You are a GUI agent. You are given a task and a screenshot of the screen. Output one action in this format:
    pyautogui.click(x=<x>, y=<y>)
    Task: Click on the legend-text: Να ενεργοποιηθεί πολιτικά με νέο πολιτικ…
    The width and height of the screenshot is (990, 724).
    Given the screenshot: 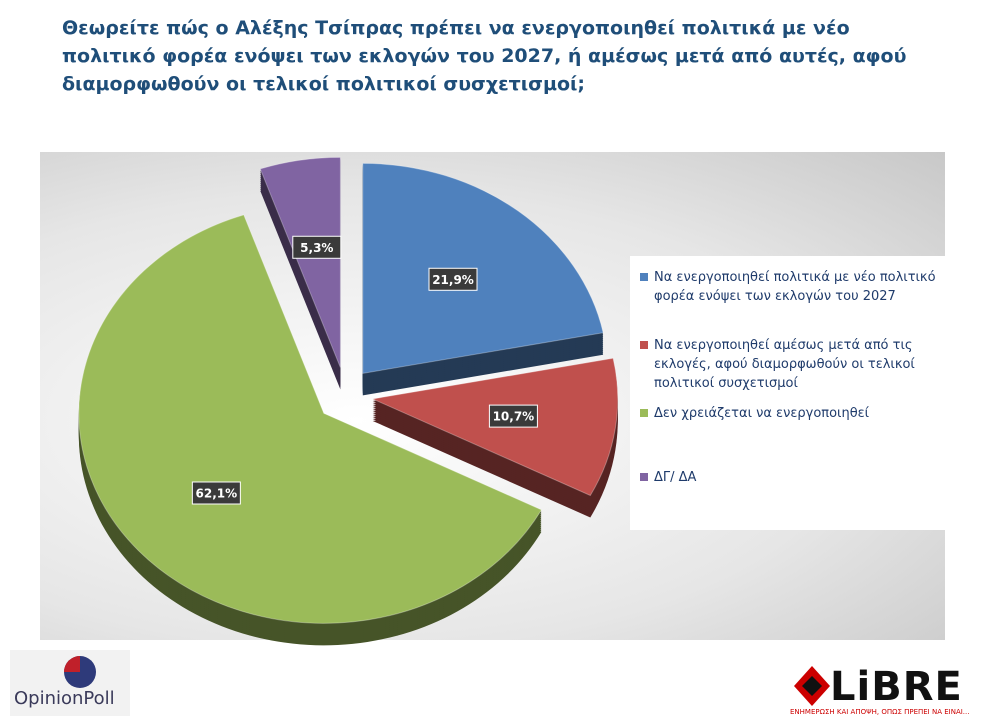 What is the action you would take?
    pyautogui.click(x=795, y=287)
    